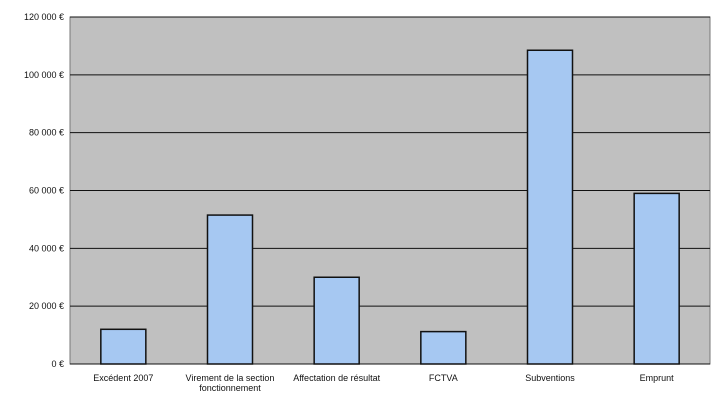 The width and height of the screenshot is (718, 394). I want to click on y-tick-label: 0 €, so click(57, 364).